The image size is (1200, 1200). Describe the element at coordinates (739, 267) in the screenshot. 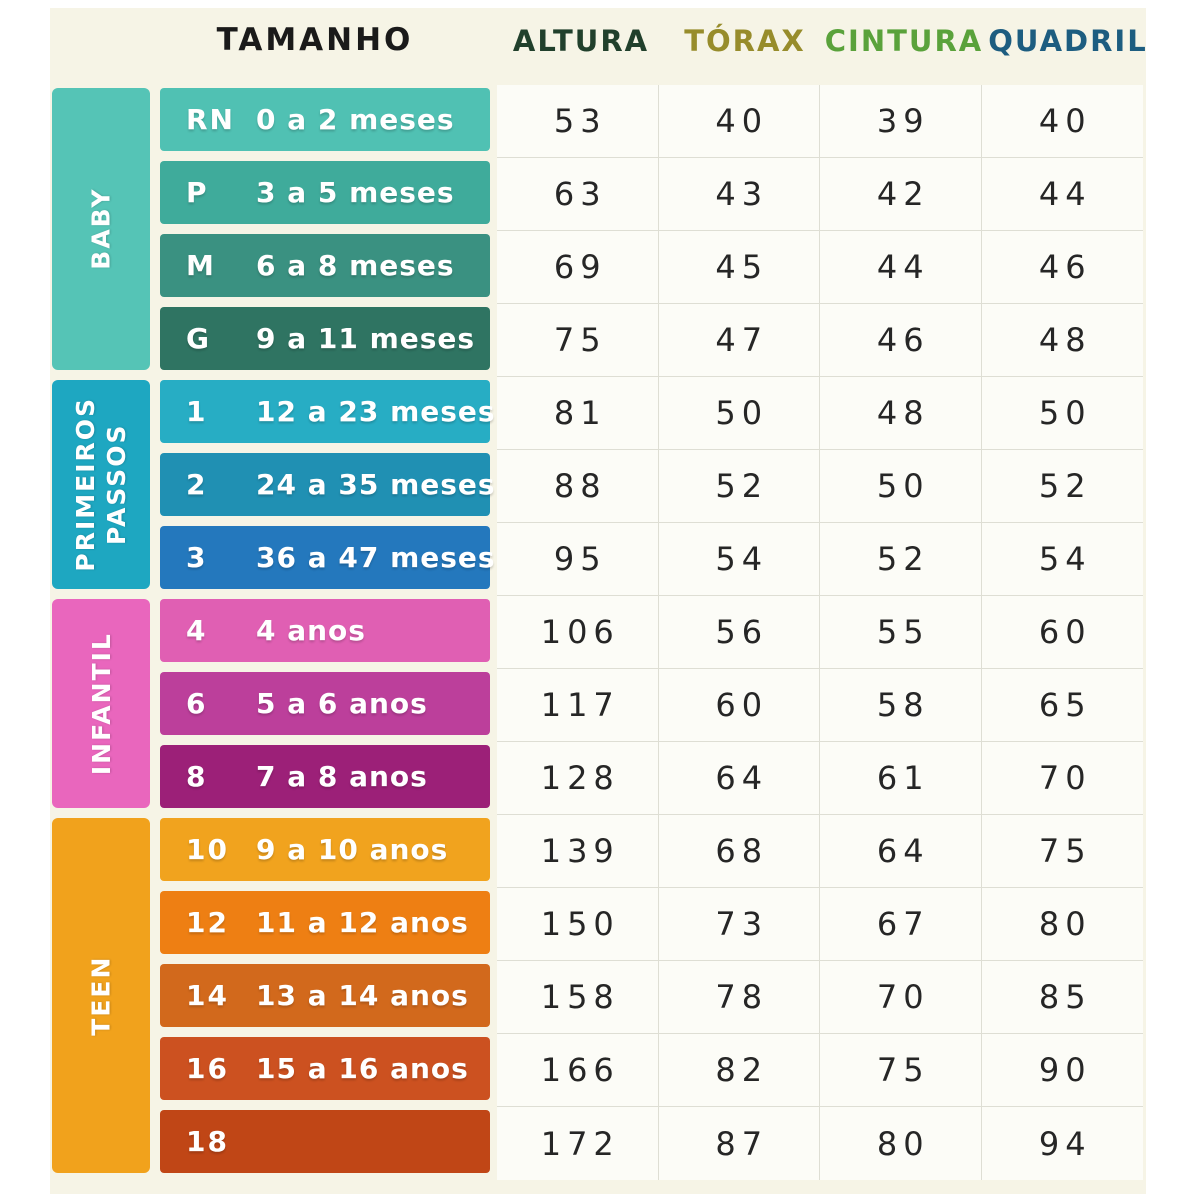

I see `measurement-cell: 45` at that location.